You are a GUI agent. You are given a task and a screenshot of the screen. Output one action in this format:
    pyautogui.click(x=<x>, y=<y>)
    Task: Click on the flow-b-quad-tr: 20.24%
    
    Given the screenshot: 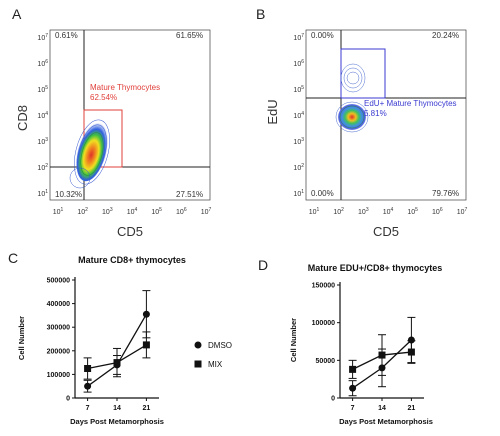 What is the action you would take?
    pyautogui.click(x=445, y=35)
    